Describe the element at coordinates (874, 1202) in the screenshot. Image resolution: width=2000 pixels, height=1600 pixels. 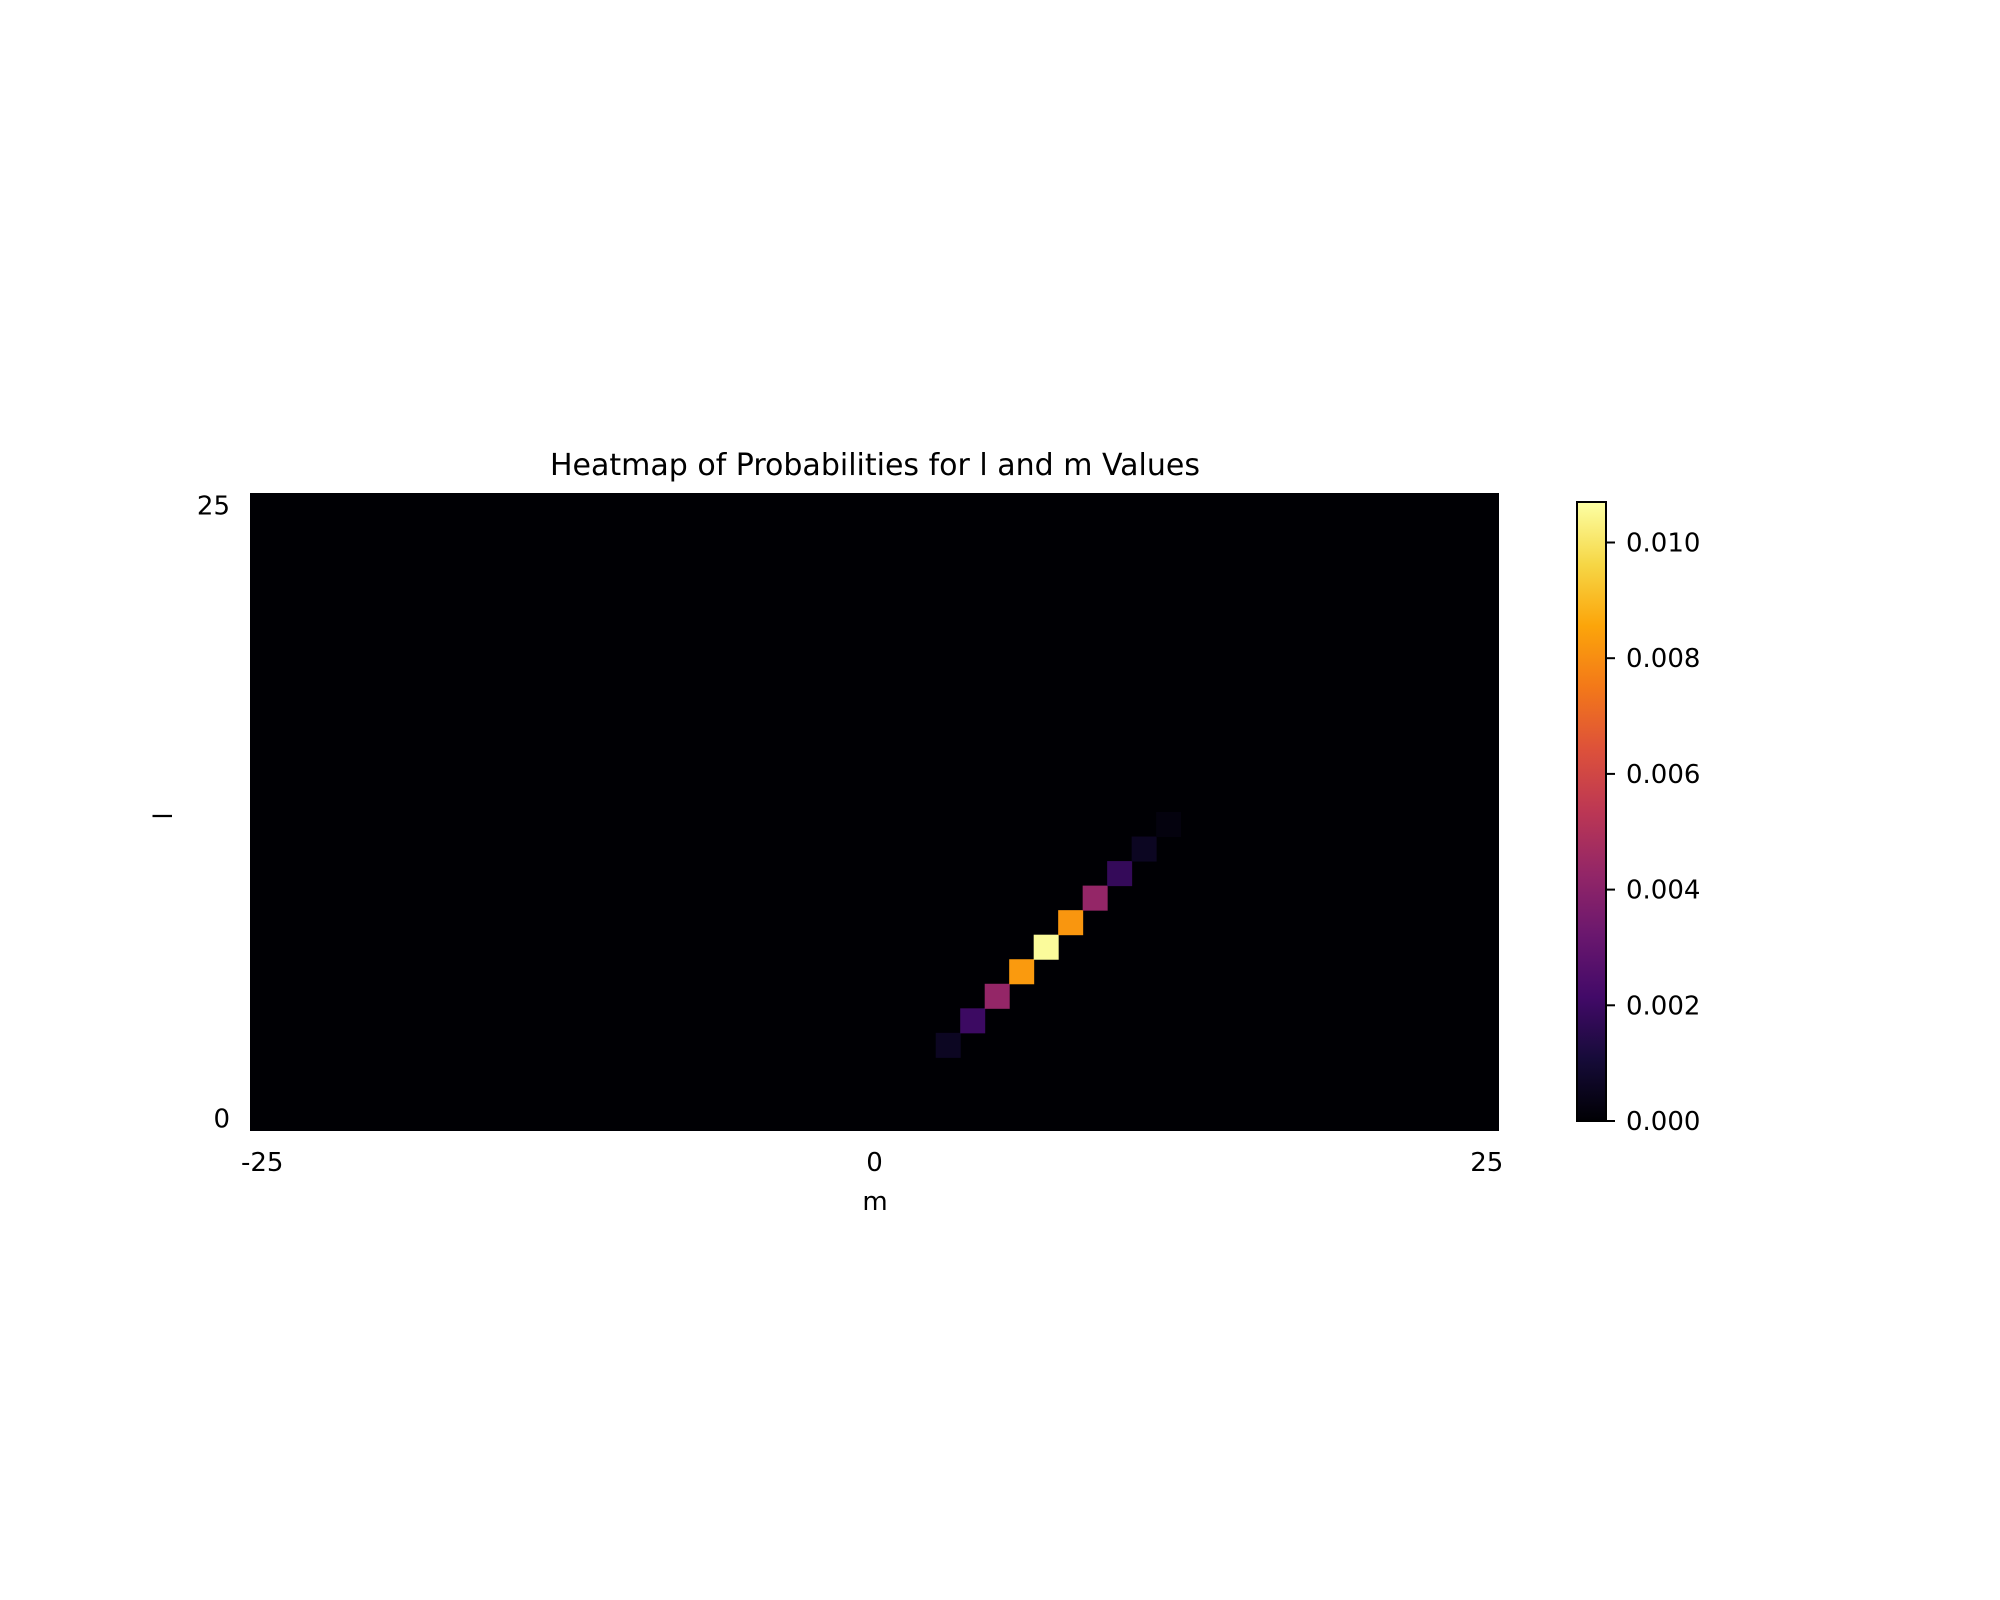
I see `x-axis-label: m` at that location.